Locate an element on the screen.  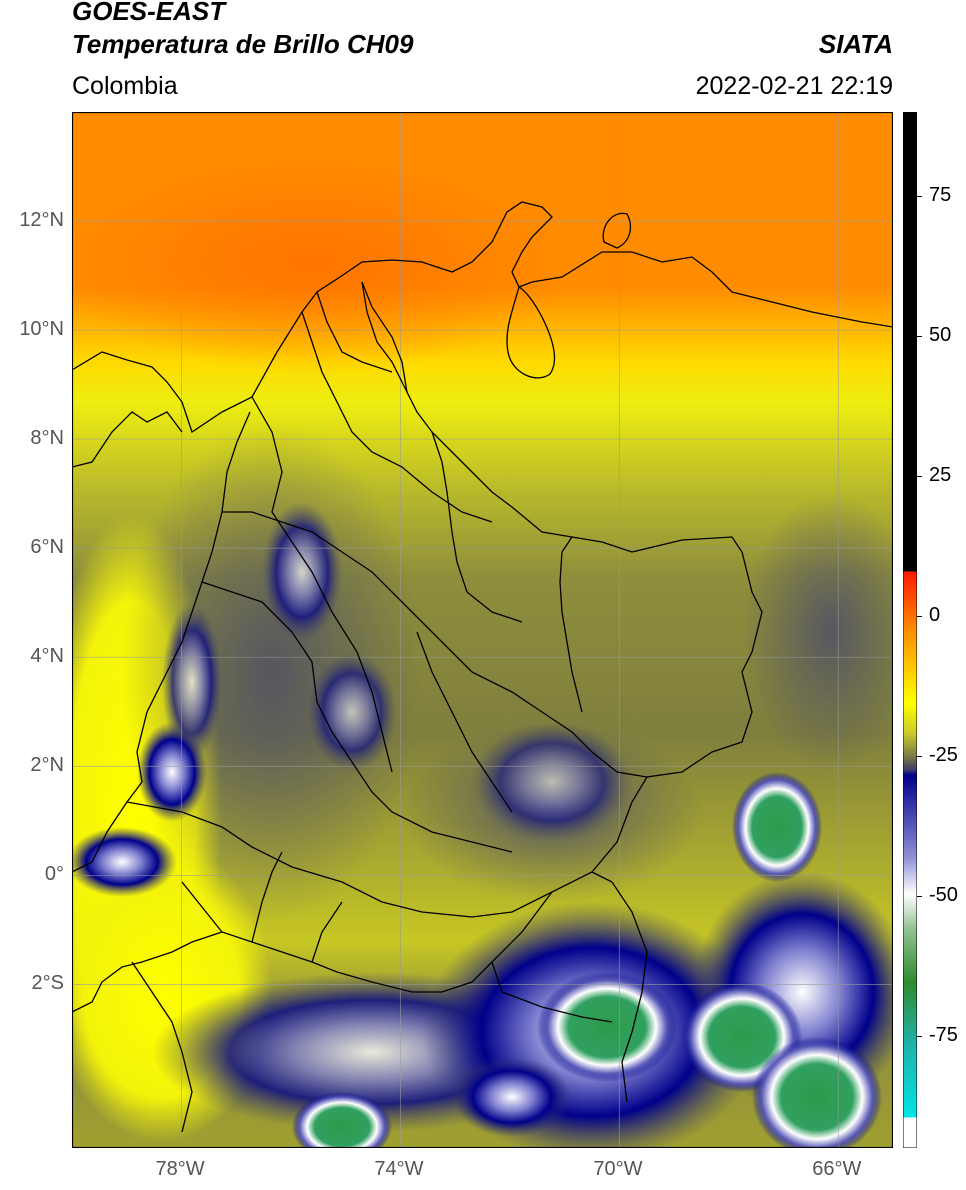
region-label: Colombia is located at coordinates (125, 86).